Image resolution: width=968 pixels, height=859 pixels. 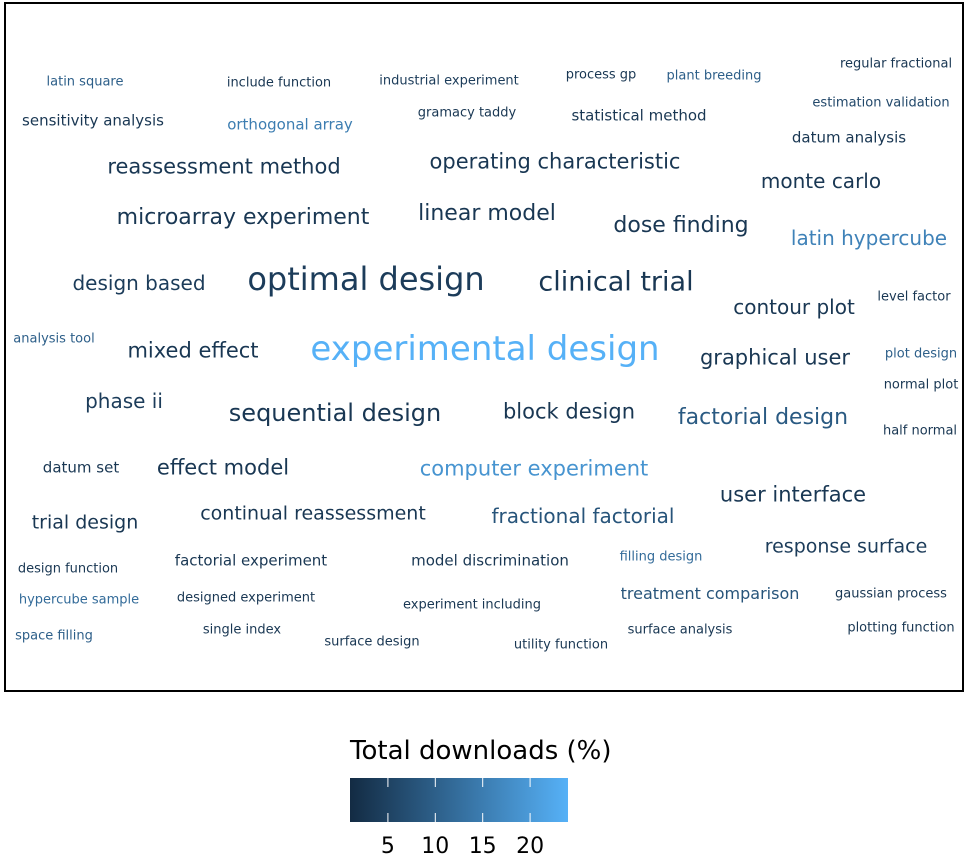 What do you see at coordinates (372, 642) in the screenshot?
I see `word-surface-design: surface design` at bounding box center [372, 642].